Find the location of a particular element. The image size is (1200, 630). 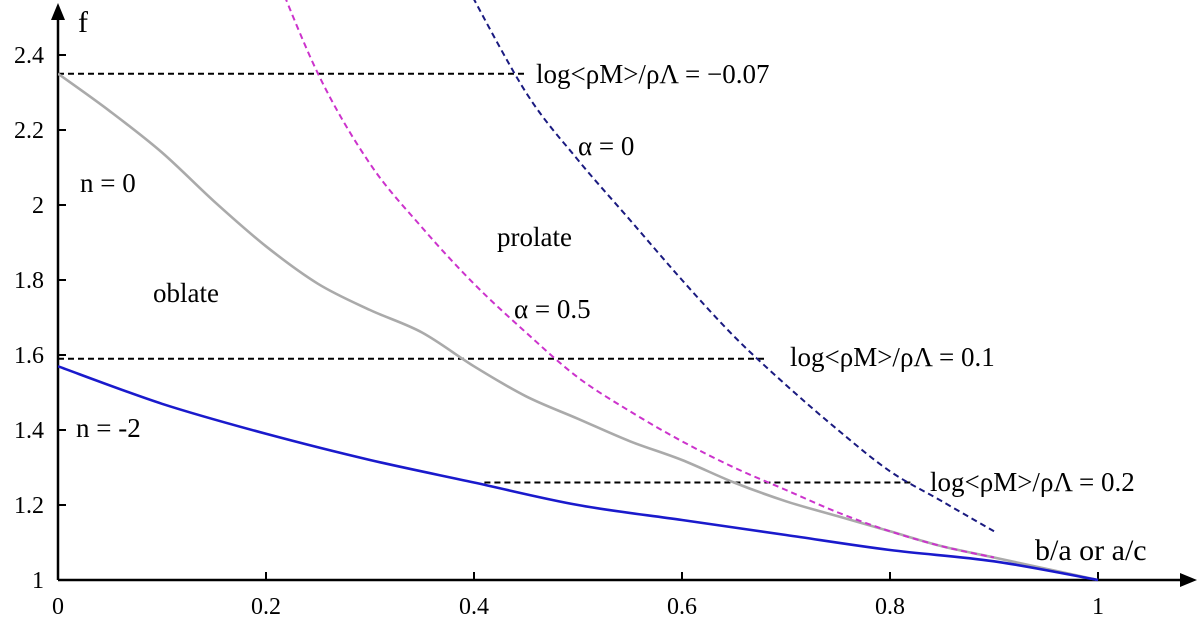

y-tick-label: 1.6 is located at coordinates (29, 356).